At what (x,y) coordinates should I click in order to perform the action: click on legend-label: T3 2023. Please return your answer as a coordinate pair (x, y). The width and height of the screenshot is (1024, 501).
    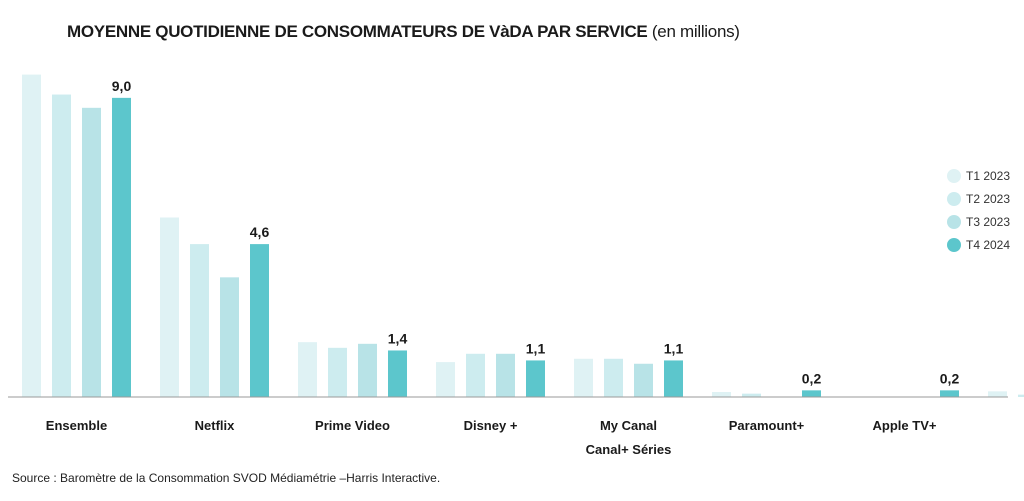
    Looking at the image, I should click on (988, 222).